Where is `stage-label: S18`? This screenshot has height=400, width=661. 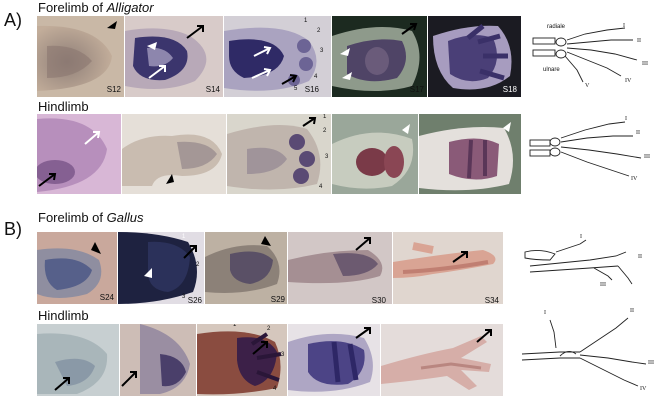
stage-label: S18 is located at coordinates (509, 89).